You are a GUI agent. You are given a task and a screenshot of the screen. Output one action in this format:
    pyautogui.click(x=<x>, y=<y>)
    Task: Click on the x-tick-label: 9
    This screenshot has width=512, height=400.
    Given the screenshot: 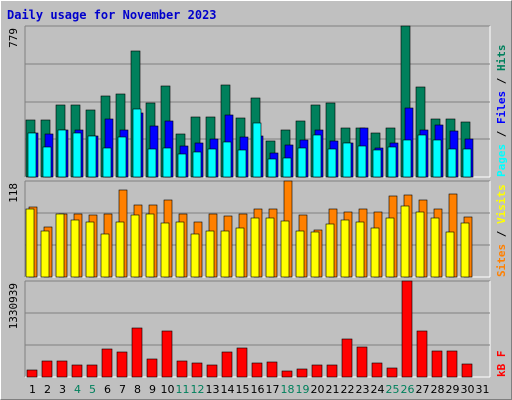 What is the action you would take?
    pyautogui.click(x=152, y=389)
    